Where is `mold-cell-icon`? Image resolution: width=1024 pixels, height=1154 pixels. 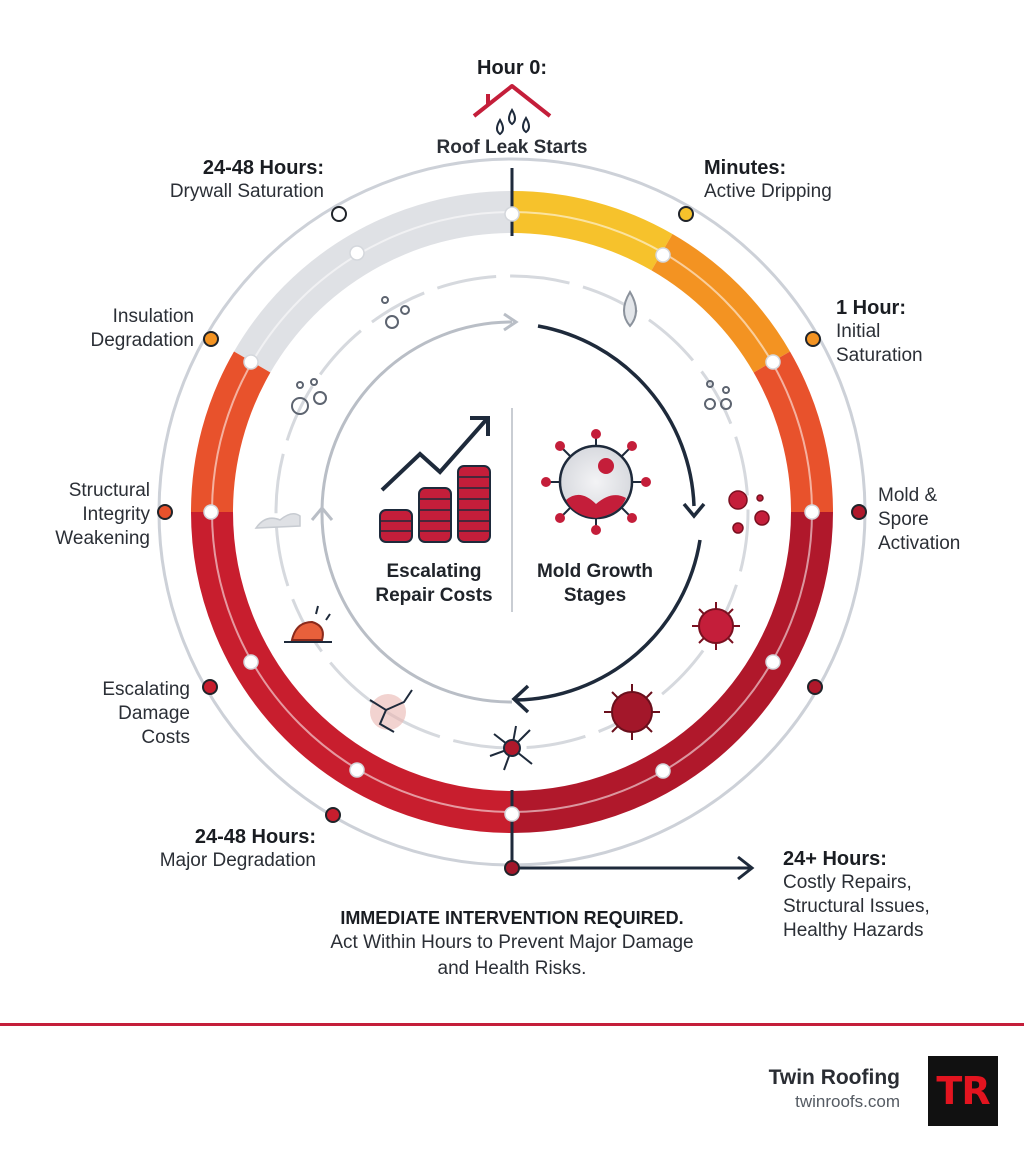 mold-cell-icon is located at coordinates (596, 482).